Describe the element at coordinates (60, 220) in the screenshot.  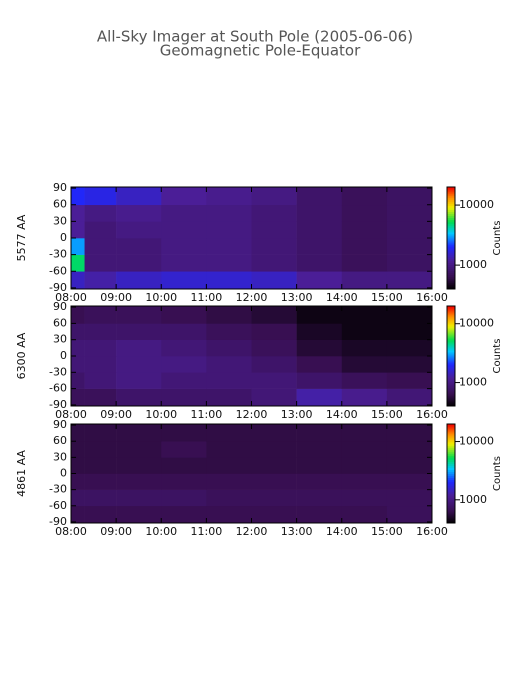
I see `y-tick-label: 30` at that location.